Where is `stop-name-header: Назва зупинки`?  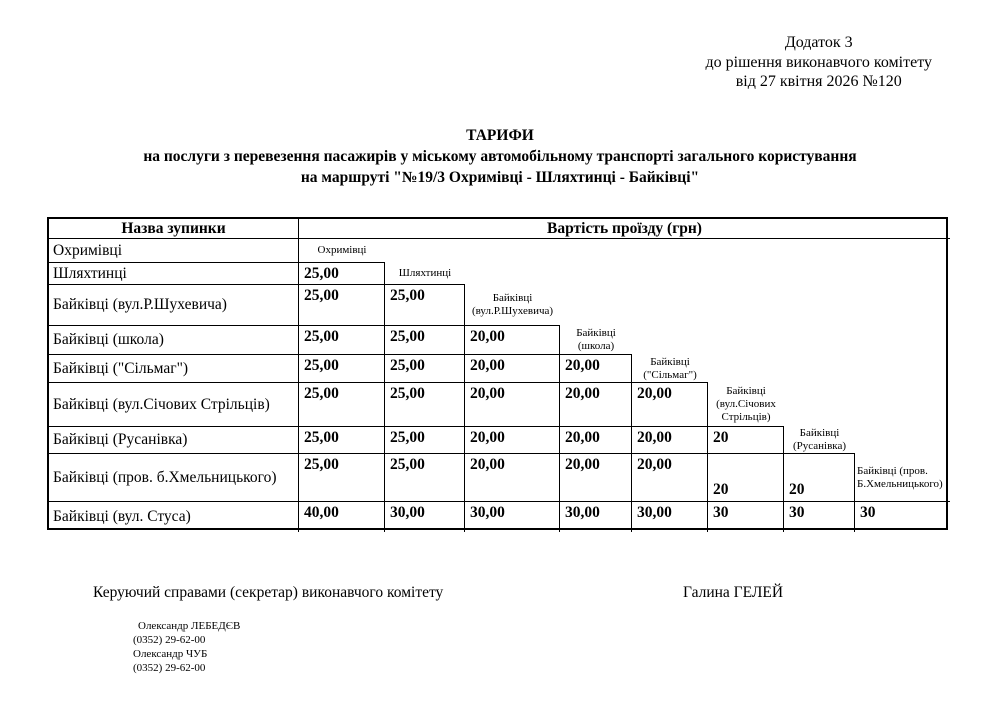
stop-name-header: Назва зупинки is located at coordinates (174, 229).